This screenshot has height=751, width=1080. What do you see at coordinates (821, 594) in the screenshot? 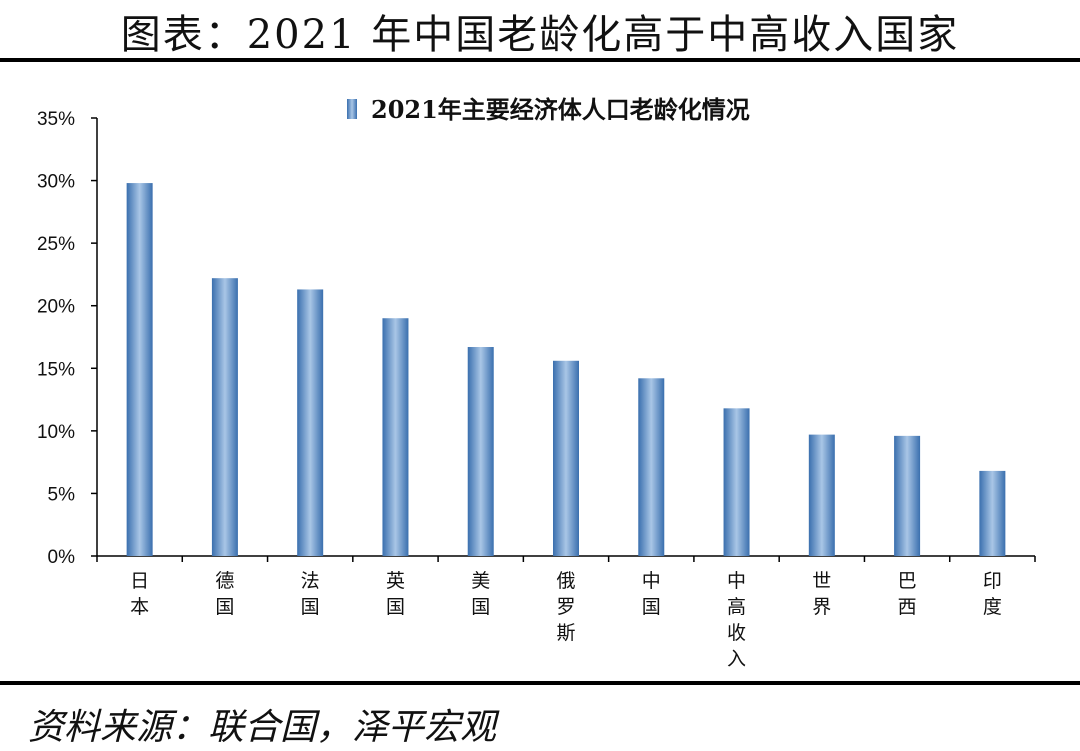
I see `x-tick-label: 世界` at bounding box center [821, 594].